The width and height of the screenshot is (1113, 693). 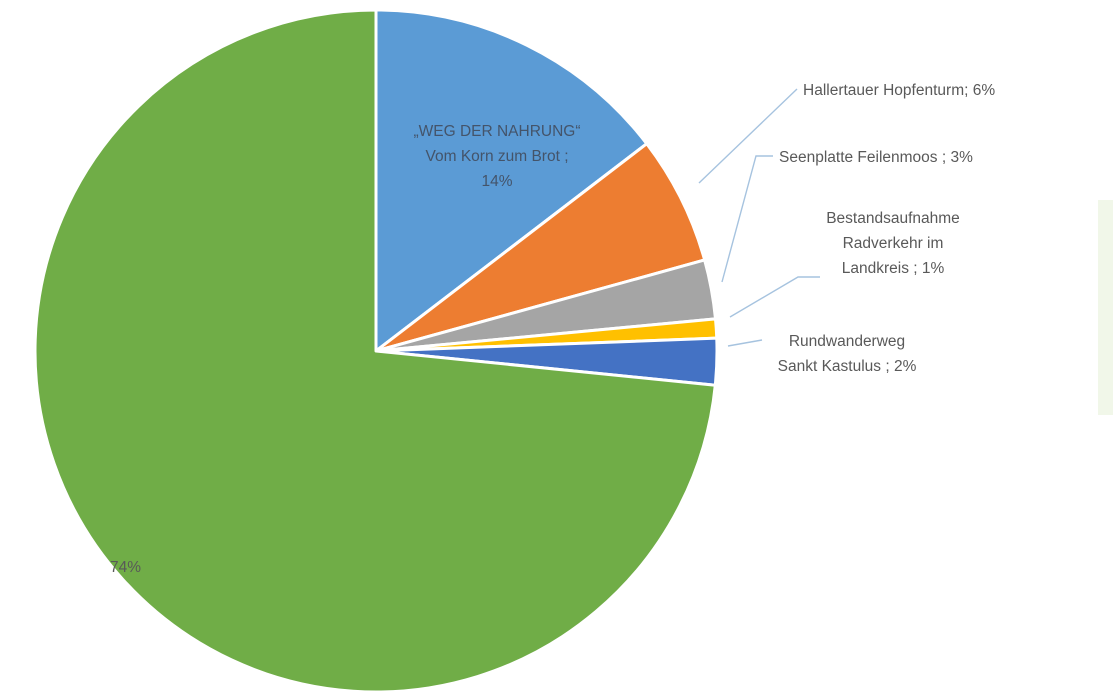 What do you see at coordinates (1105, 307) in the screenshot?
I see `background-decoration` at bounding box center [1105, 307].